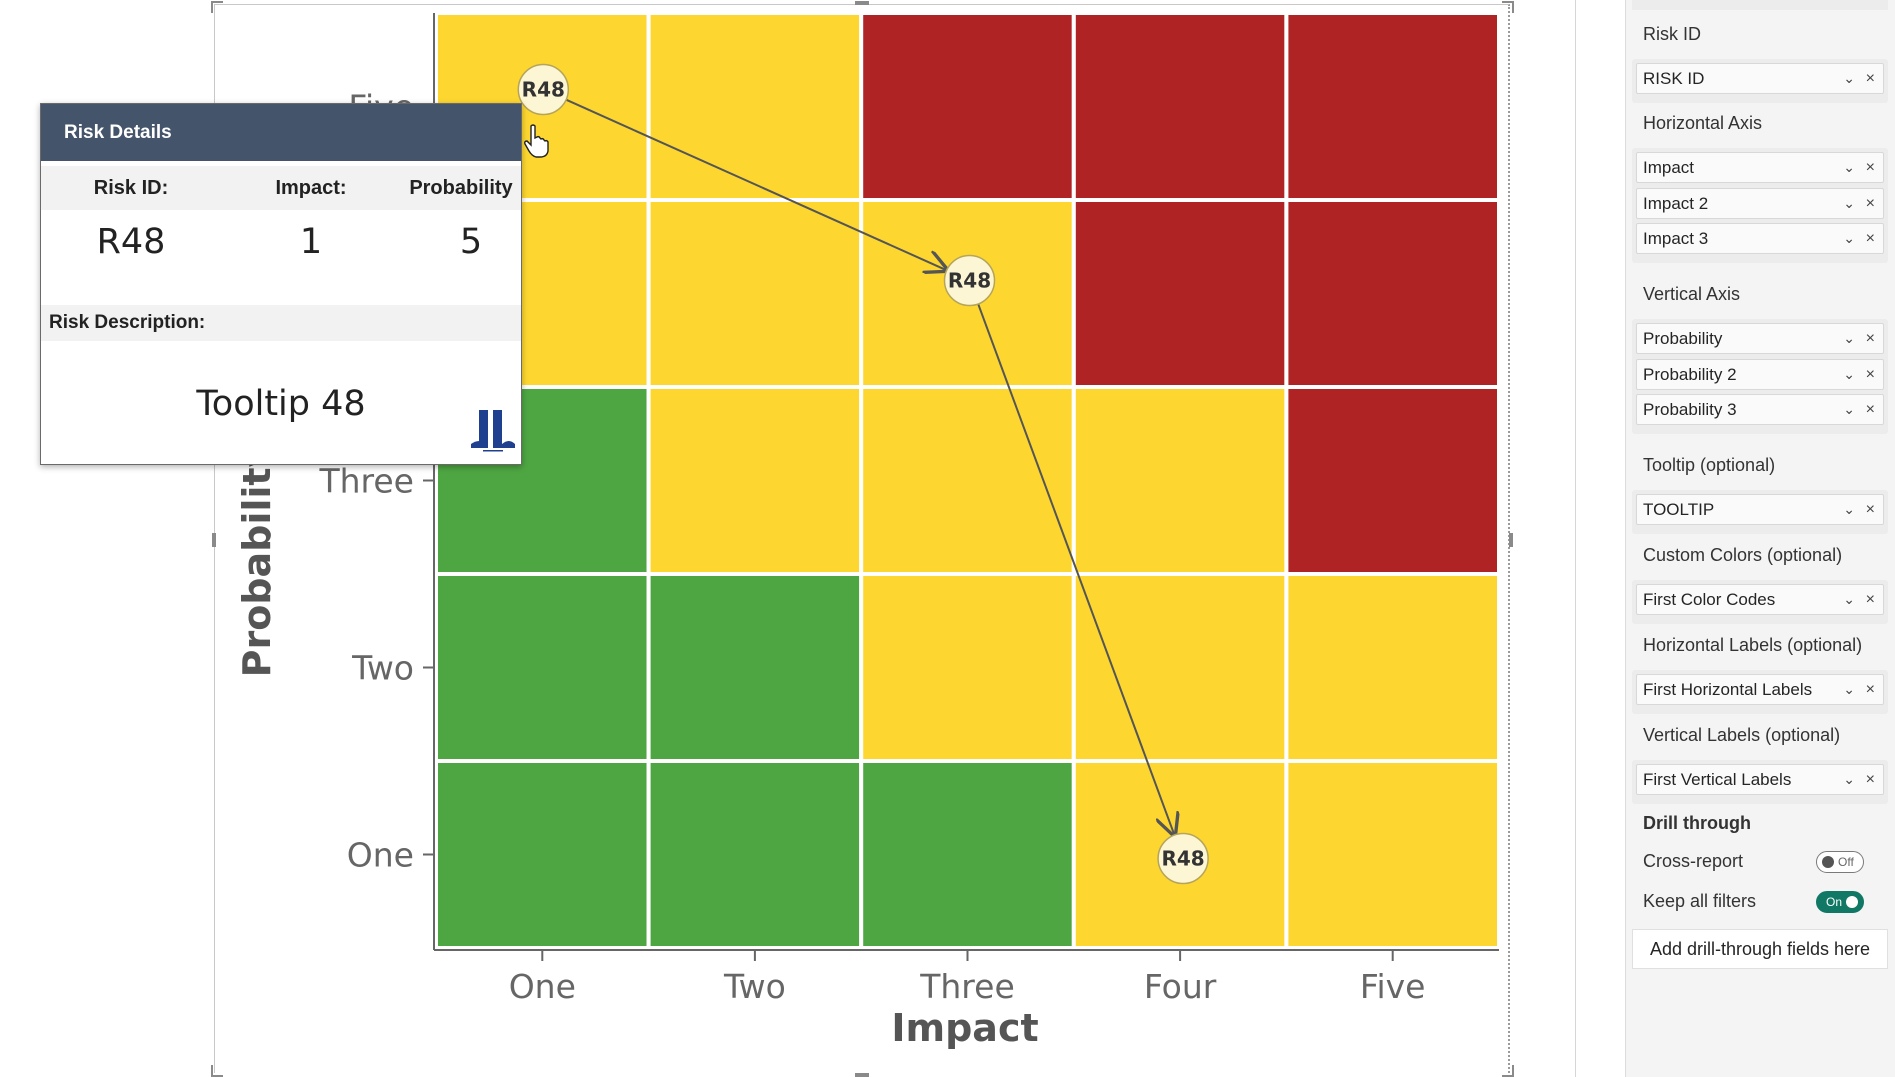  I want to click on field-pill: TOOLTIP ⌄ ×, so click(1760, 509).